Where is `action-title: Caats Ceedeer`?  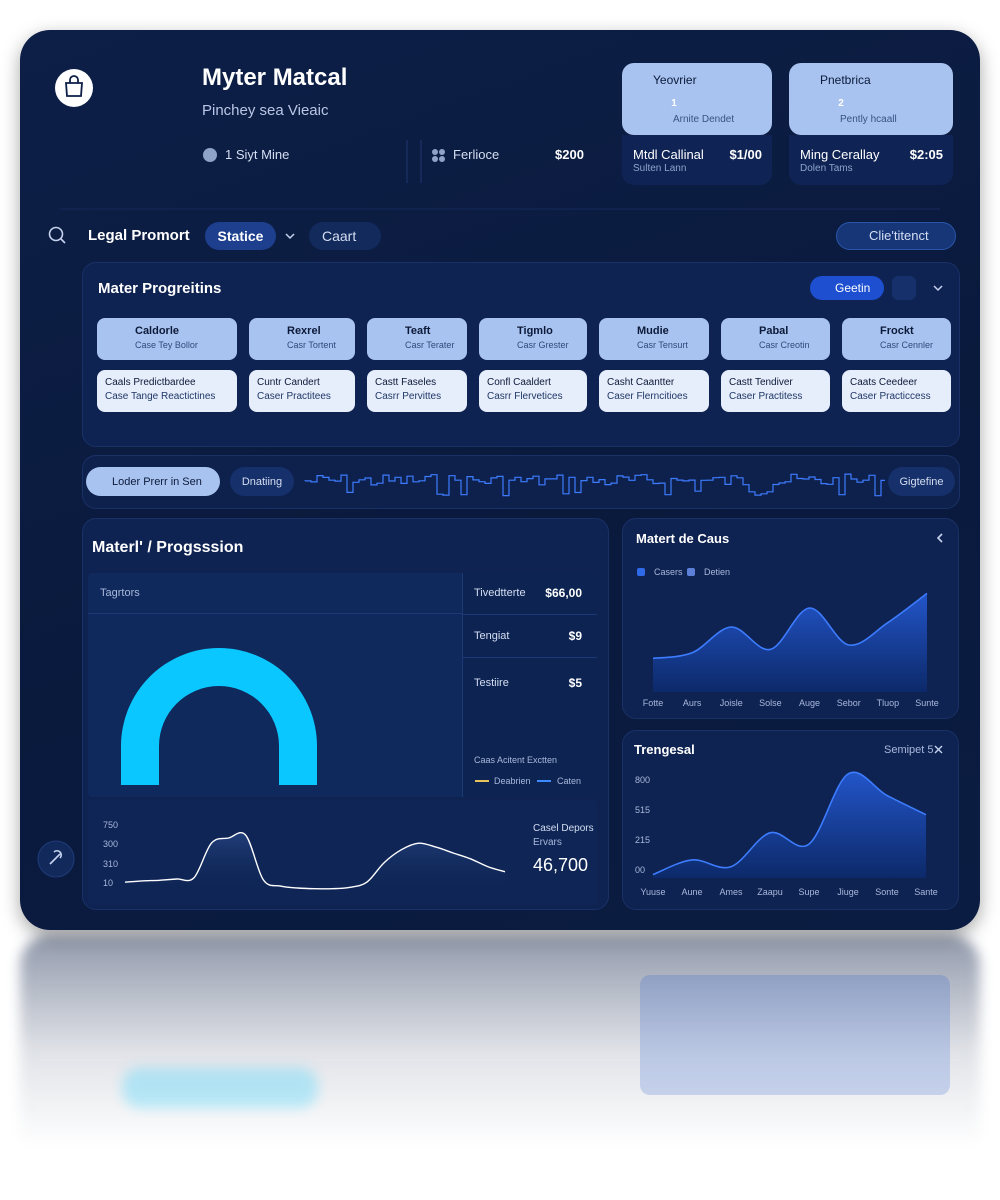
action-title: Caats Ceedeer is located at coordinates (884, 382).